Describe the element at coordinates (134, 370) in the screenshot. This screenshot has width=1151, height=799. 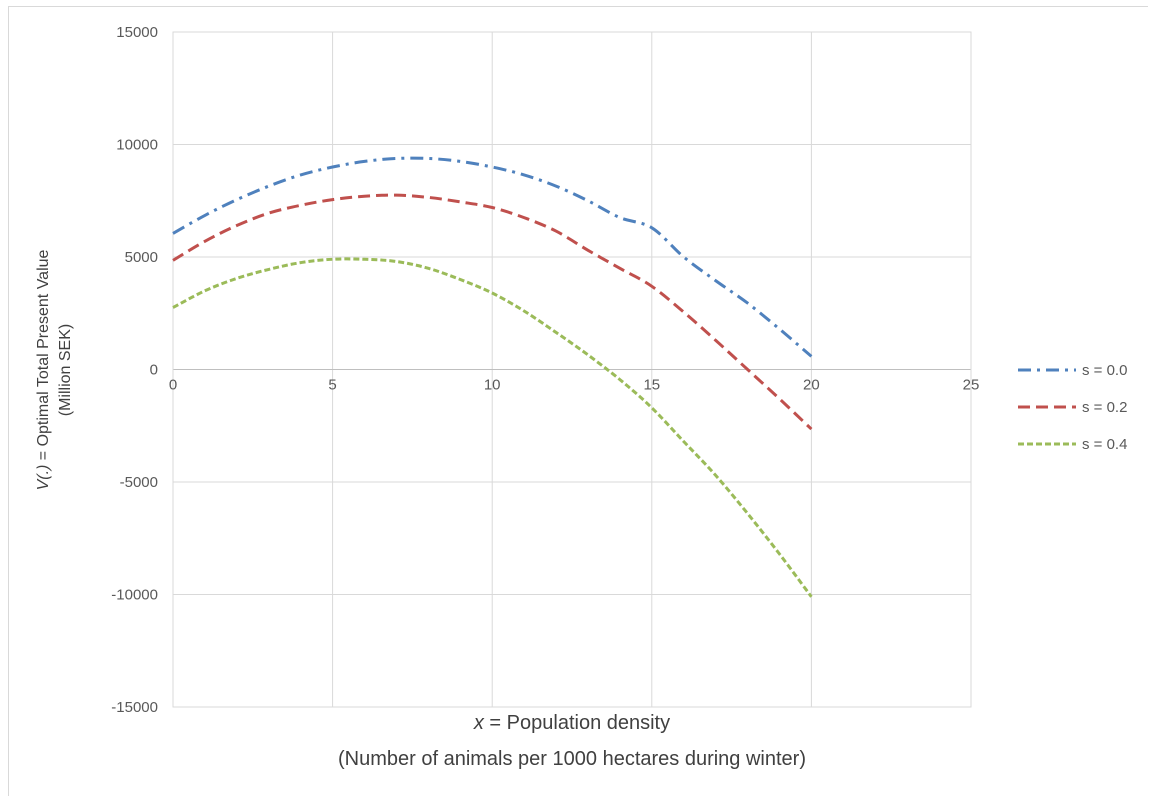
I see `y-tick-labels: 15000 10000 5000 0 -5000 -10000 -15000` at that location.